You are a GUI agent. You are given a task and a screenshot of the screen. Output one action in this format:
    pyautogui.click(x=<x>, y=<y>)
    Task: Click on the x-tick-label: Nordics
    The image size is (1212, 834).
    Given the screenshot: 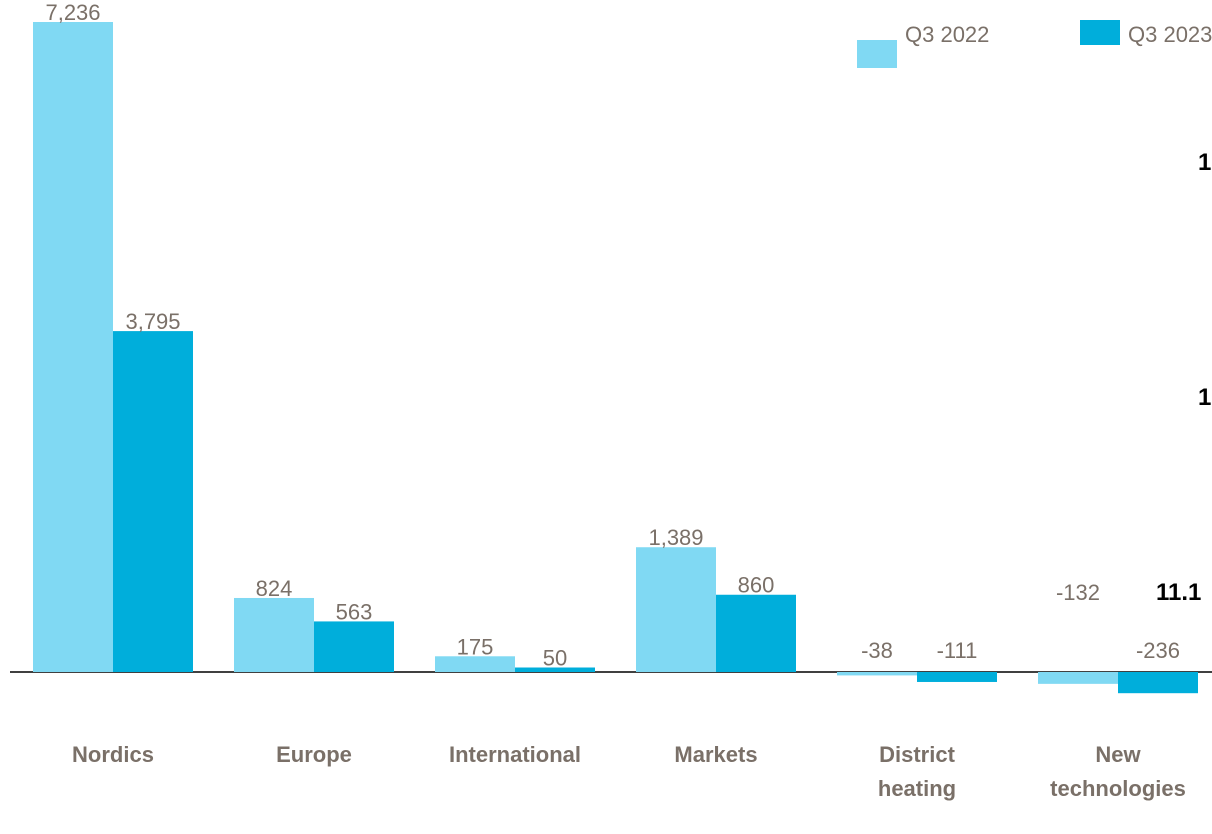 What is the action you would take?
    pyautogui.click(x=113, y=754)
    